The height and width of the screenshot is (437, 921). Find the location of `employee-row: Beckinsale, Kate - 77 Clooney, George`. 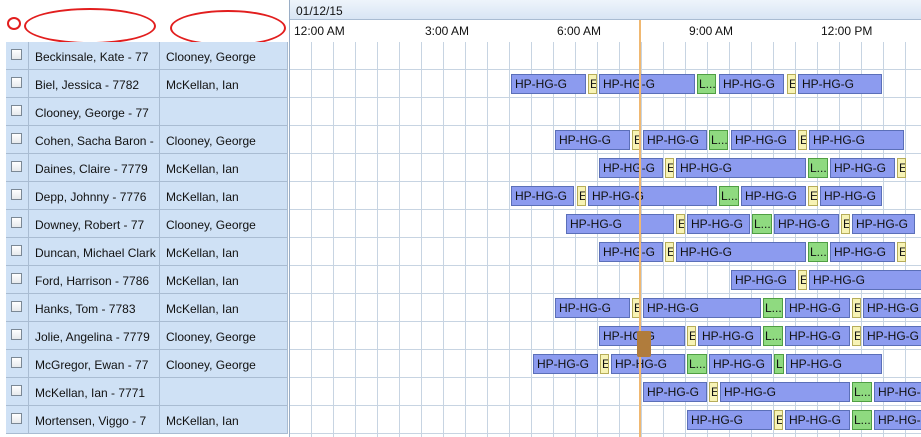

employee-row: Beckinsale, Kate - 77 Clooney, George is located at coordinates (144, 56).